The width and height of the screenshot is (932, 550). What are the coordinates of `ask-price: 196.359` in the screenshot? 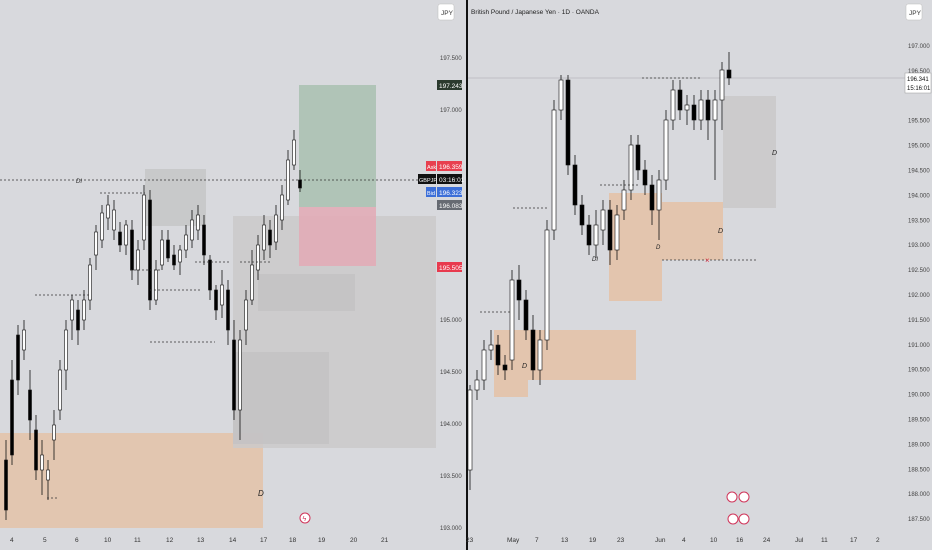 It's located at (451, 167).